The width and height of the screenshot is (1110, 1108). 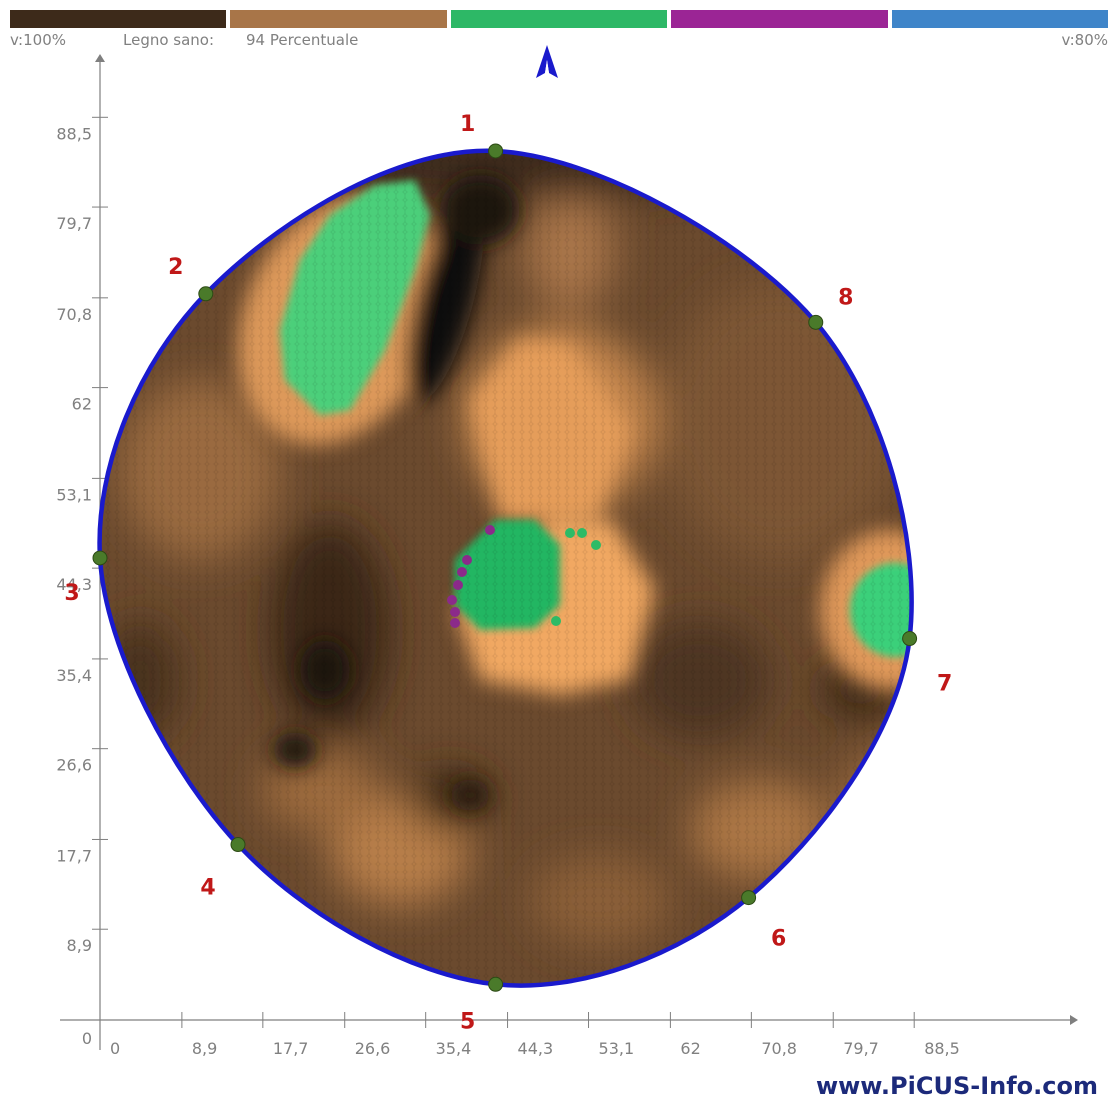 I want to click on x-tick-label: 53,1, so click(x=617, y=1048).